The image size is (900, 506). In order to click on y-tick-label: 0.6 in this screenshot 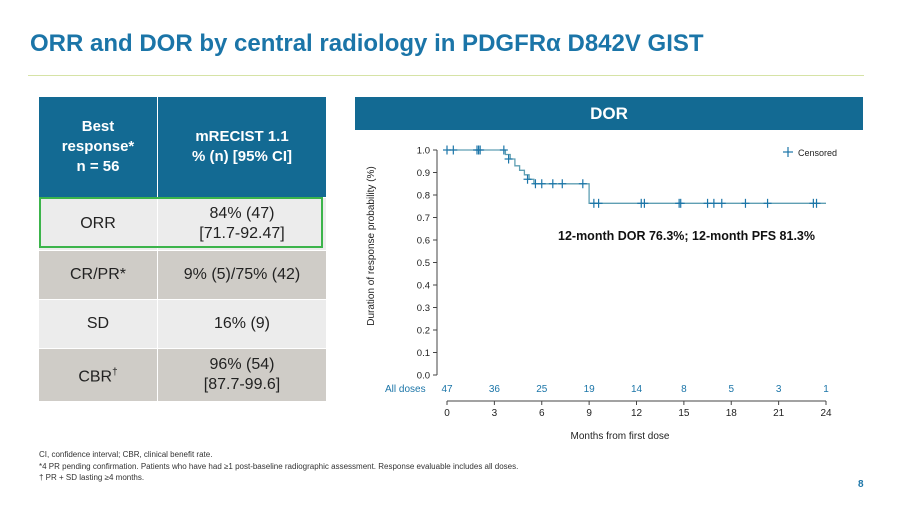, I will do `click(423, 241)`.